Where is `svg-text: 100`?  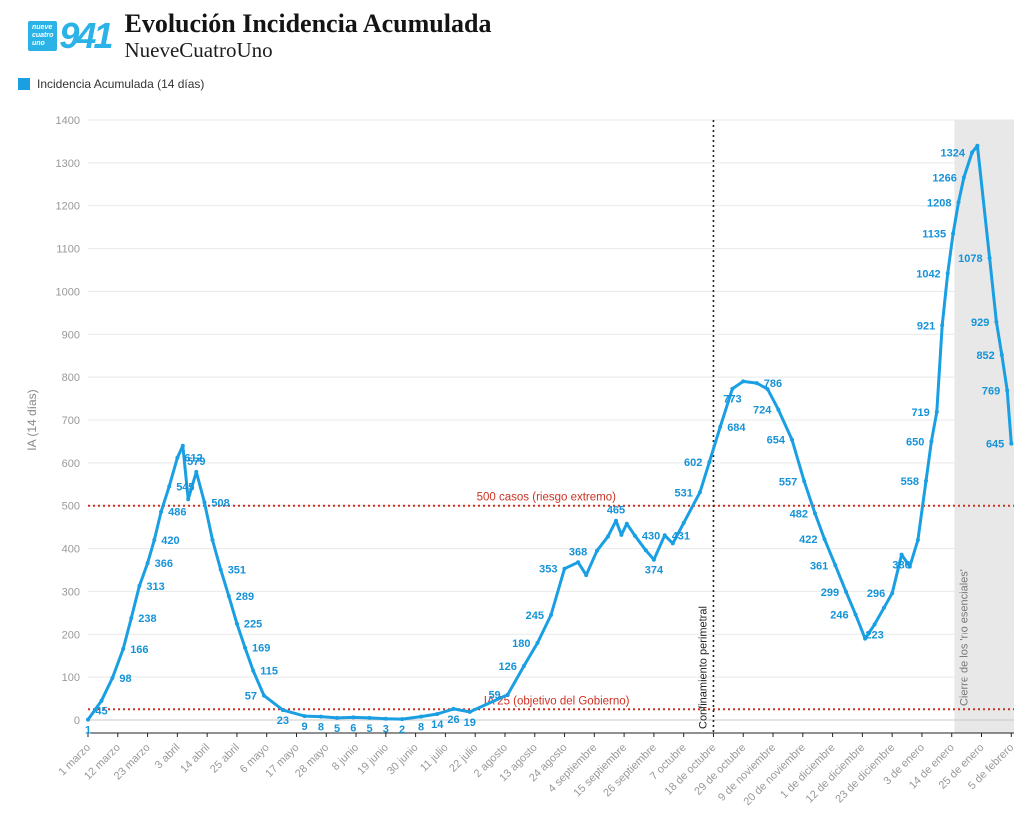 svg-text: 100 is located at coordinates (71, 678).